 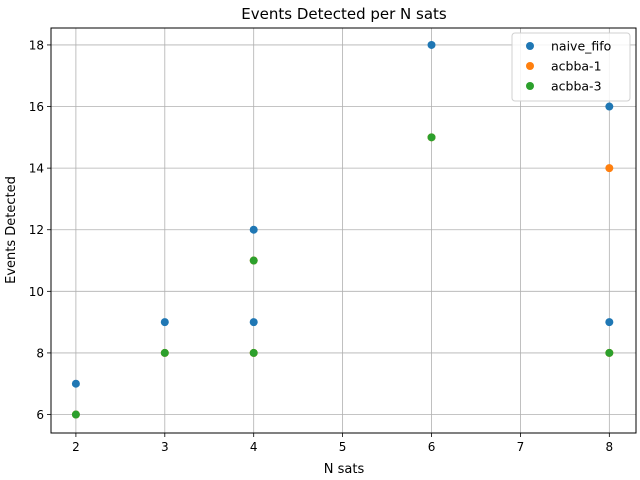 What do you see at coordinates (36, 292) in the screenshot?
I see `y-tick-label: 10` at bounding box center [36, 292].